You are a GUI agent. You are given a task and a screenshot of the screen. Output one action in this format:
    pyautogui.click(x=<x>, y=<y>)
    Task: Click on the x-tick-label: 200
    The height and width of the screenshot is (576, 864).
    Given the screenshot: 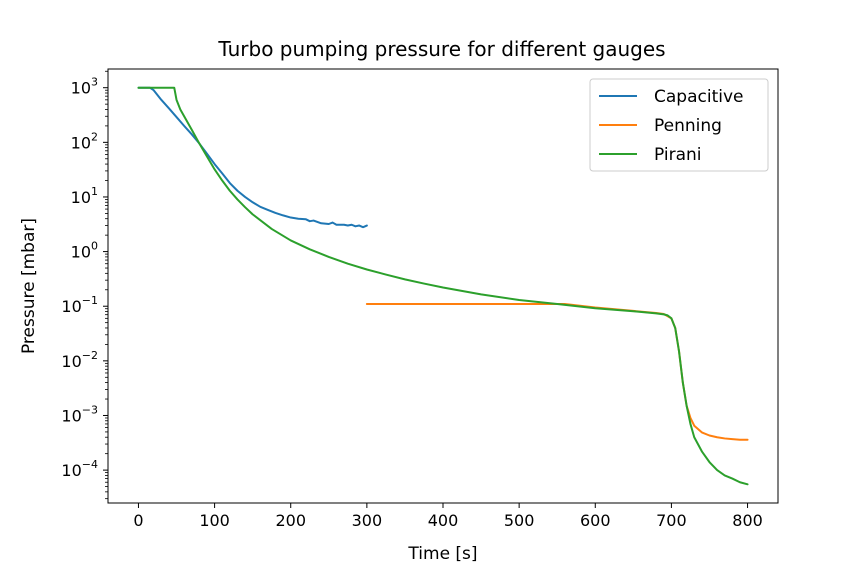 What is the action you would take?
    pyautogui.click(x=290, y=520)
    